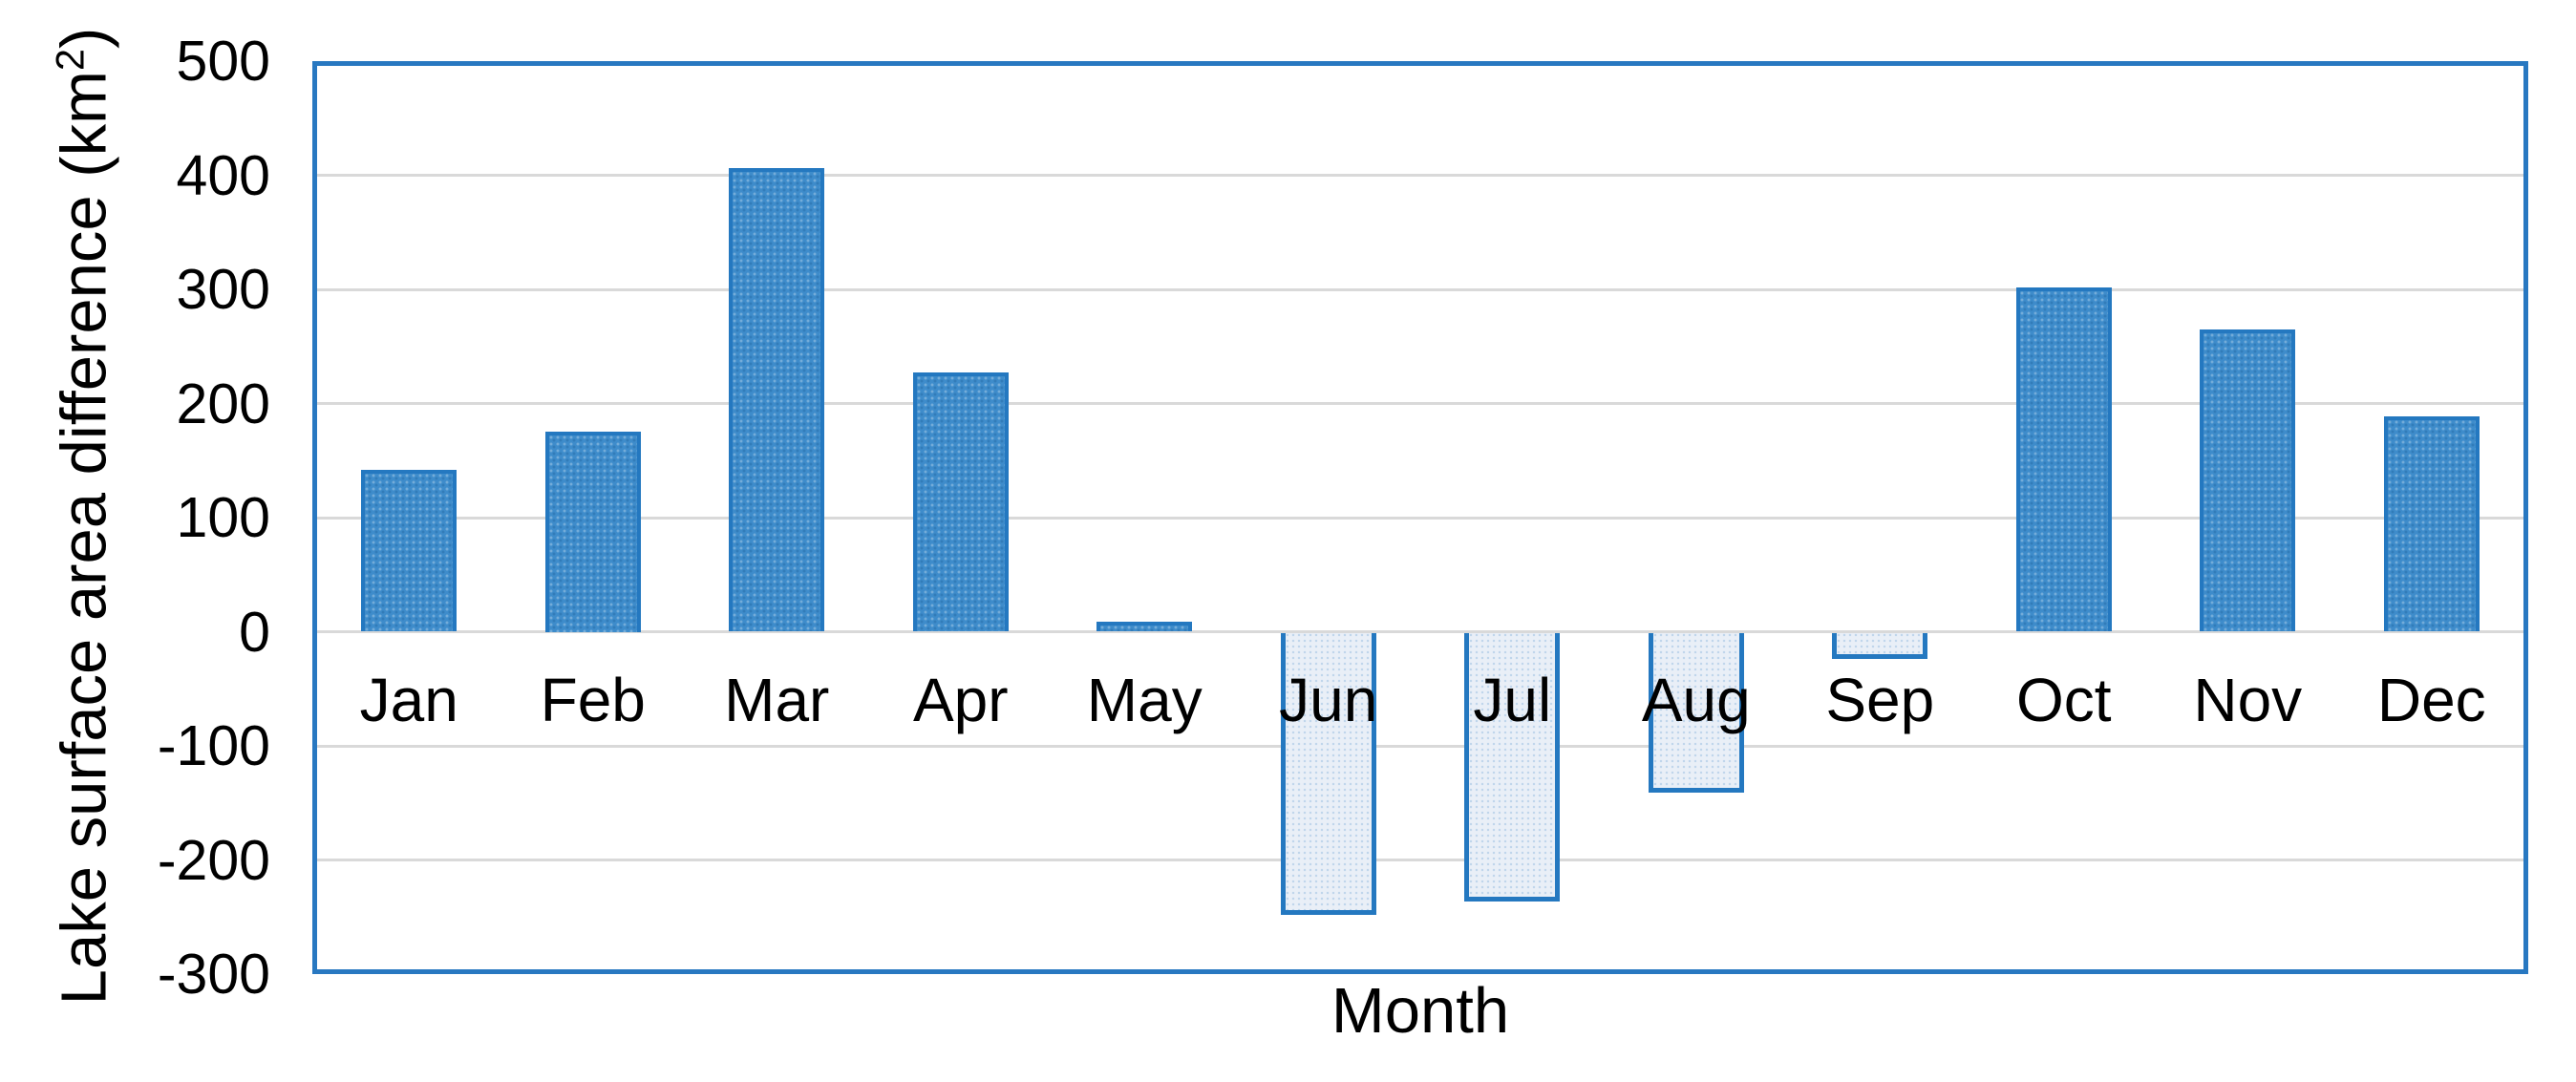  What do you see at coordinates (960, 699) in the screenshot?
I see `x-tick-label-apr: Apr` at bounding box center [960, 699].